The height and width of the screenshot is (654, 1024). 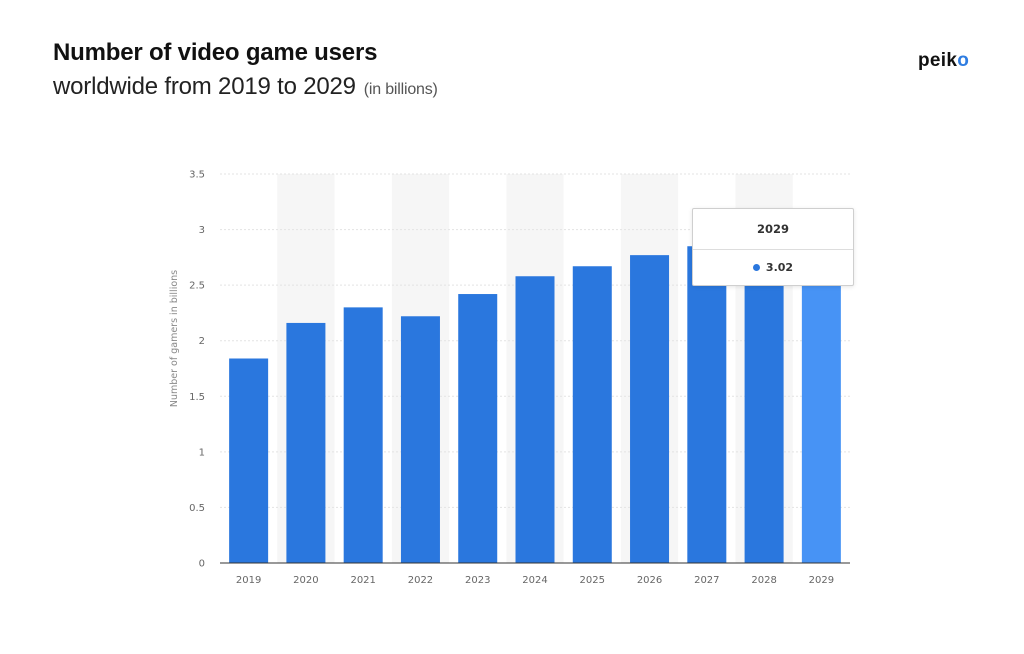 I want to click on x-tick-label: 2028, so click(x=763, y=580).